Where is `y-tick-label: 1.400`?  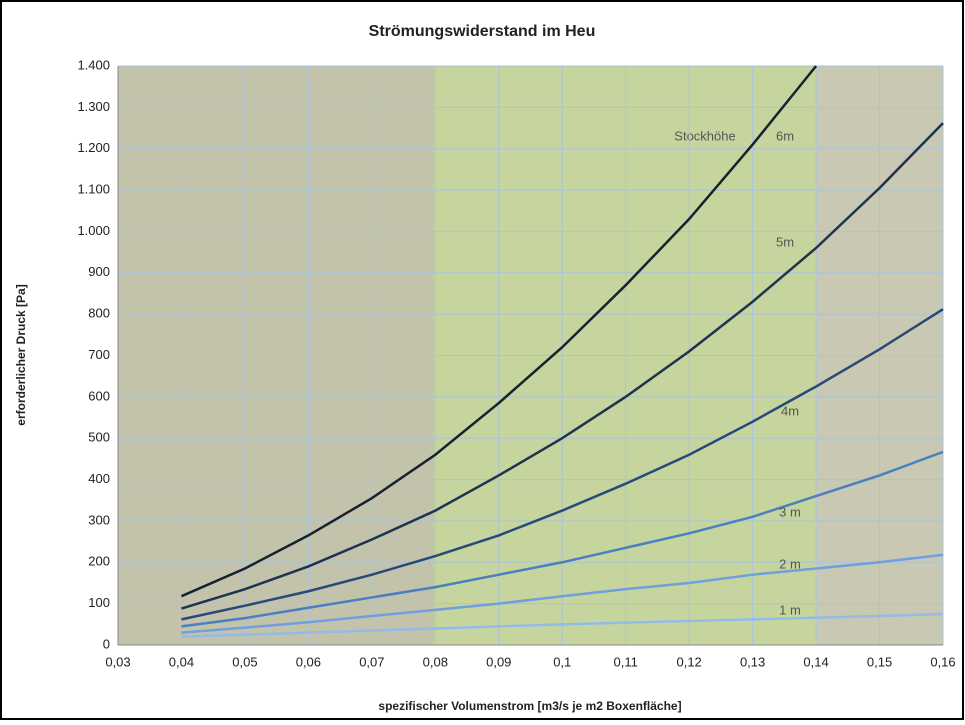
y-tick-label: 1.400 is located at coordinates (93, 64).